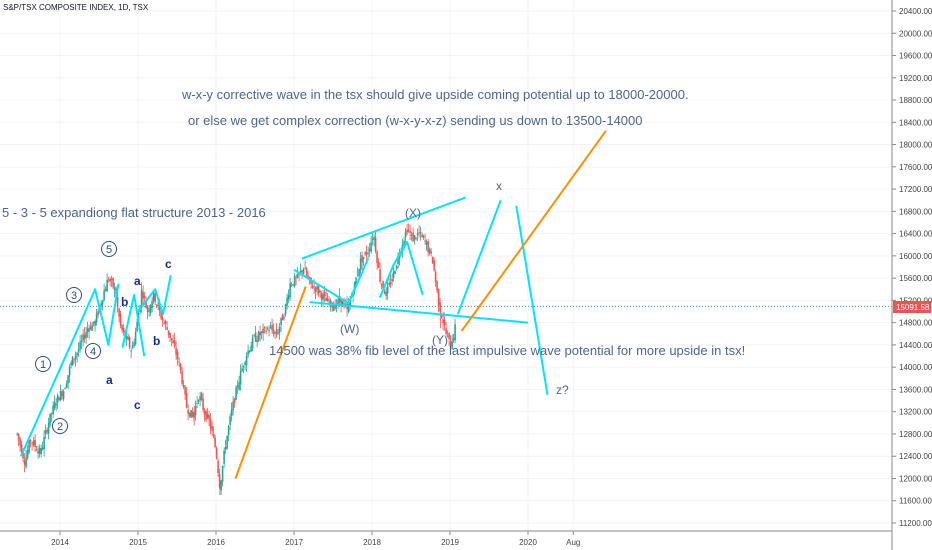 This screenshot has height=550, width=932. Describe the element at coordinates (401, 269) in the screenshot. I see `wave-x-line` at that location.